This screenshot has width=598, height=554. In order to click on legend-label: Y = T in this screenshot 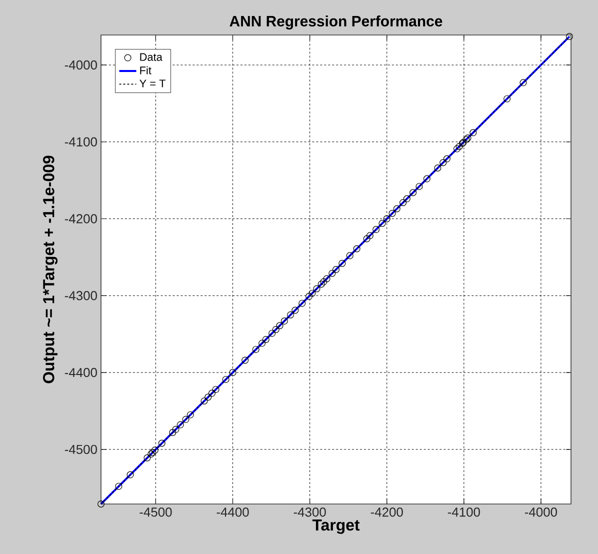, I will do `click(153, 84)`.